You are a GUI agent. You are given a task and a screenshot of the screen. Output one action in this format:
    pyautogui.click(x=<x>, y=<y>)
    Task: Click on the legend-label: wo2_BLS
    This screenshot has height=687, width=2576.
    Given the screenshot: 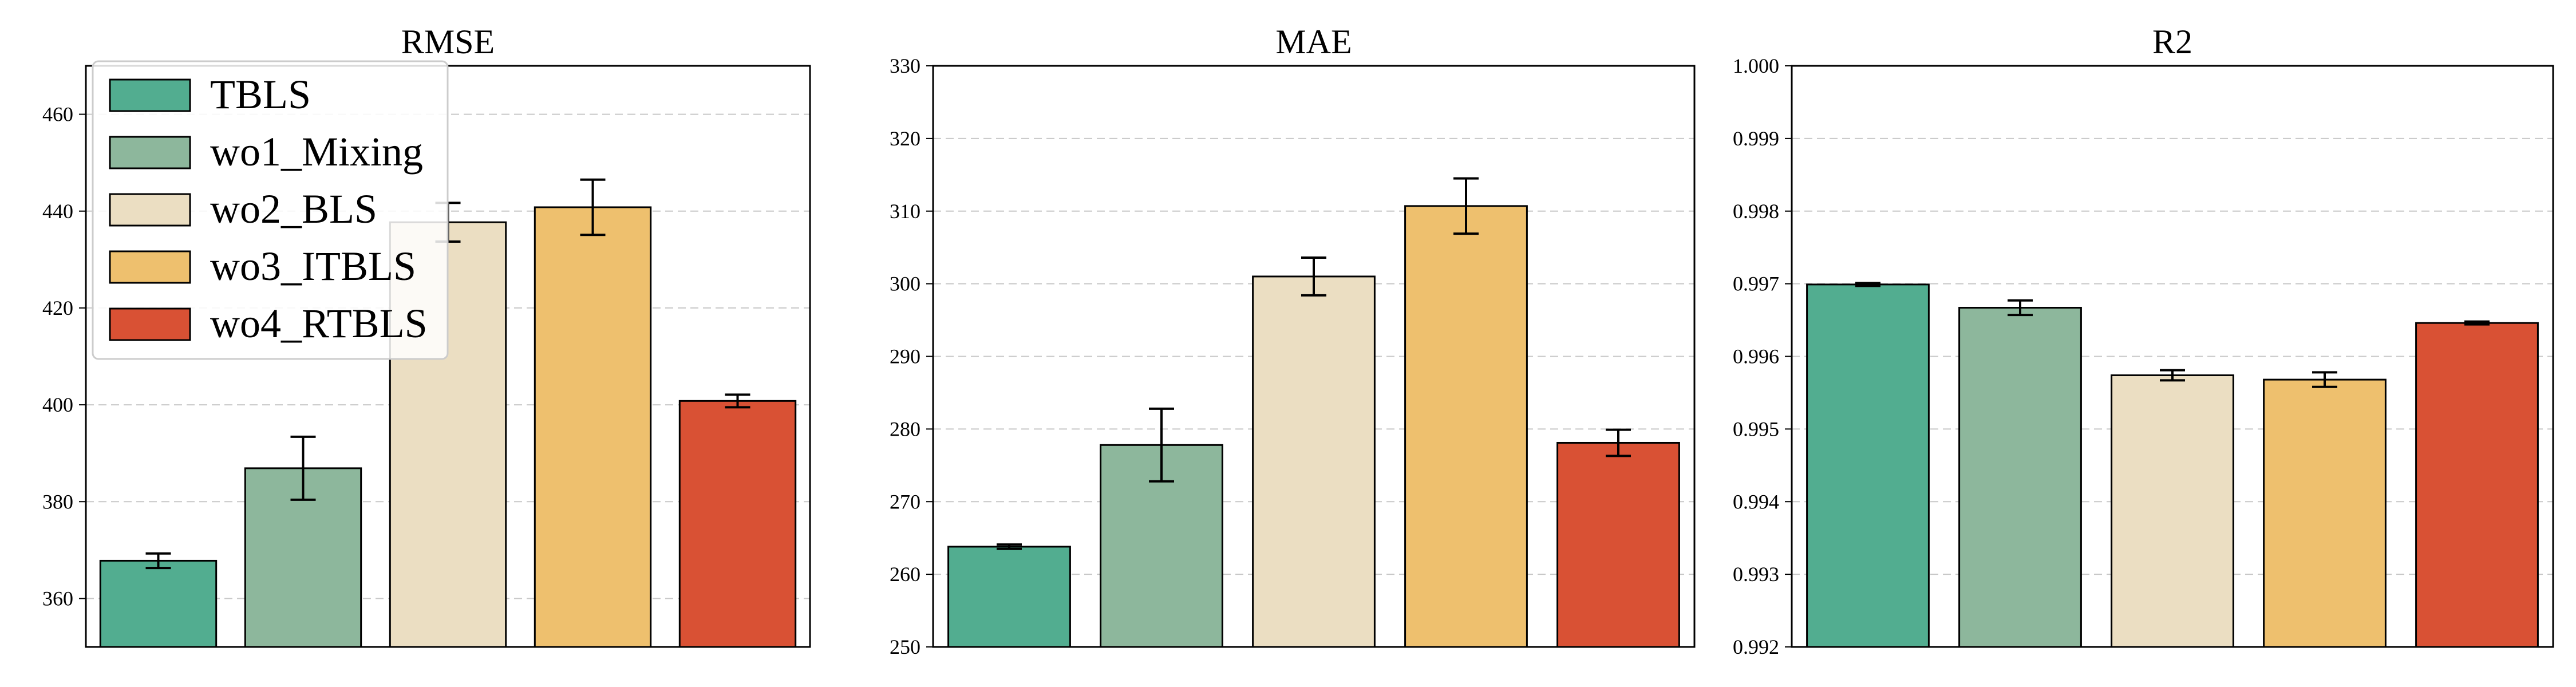 What is the action you would take?
    pyautogui.click(x=293, y=209)
    